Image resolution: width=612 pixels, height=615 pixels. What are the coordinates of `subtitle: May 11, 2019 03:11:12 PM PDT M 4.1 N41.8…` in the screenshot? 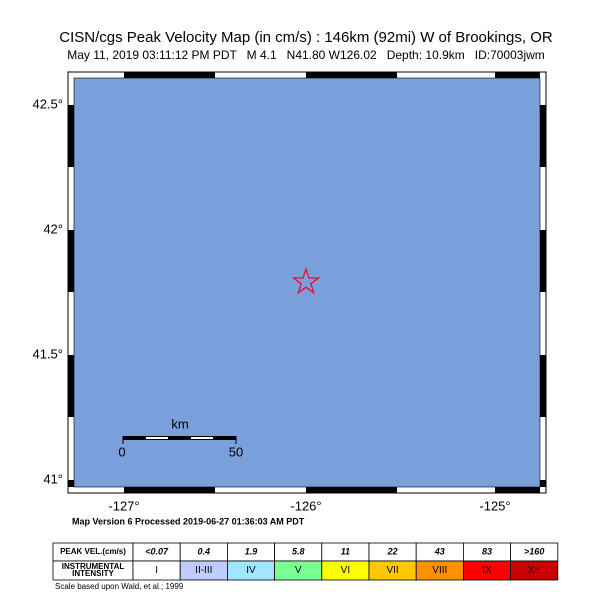 It's located at (306, 55).